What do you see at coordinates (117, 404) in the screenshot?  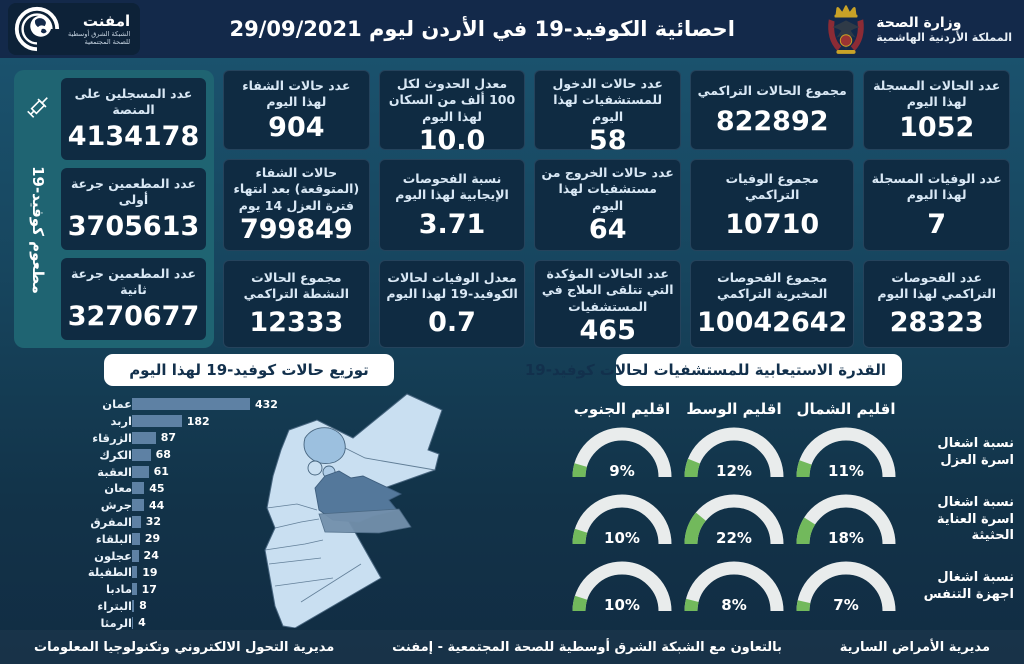 I see `governorate-label: عمان` at bounding box center [117, 404].